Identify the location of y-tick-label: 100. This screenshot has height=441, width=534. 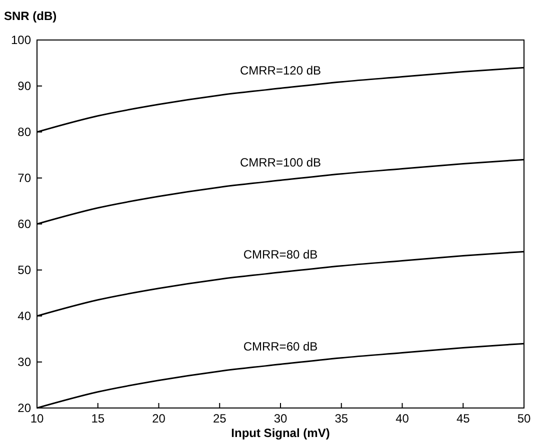
(21, 39).